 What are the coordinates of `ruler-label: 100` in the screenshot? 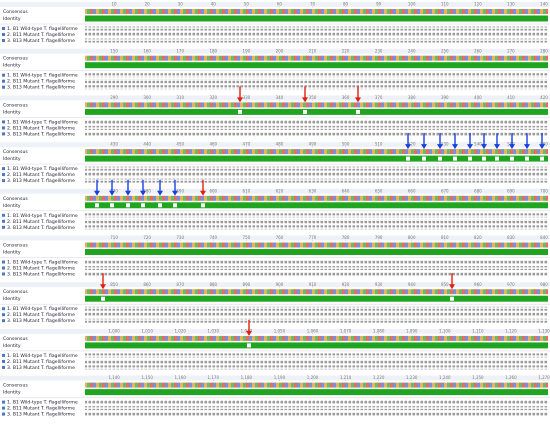 It's located at (412, 4).